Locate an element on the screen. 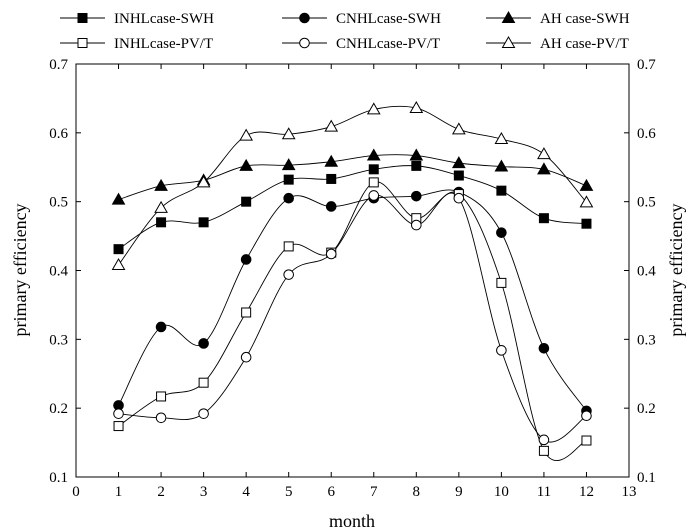 The image size is (690, 531). x-tick-label: 10 is located at coordinates (501, 492).